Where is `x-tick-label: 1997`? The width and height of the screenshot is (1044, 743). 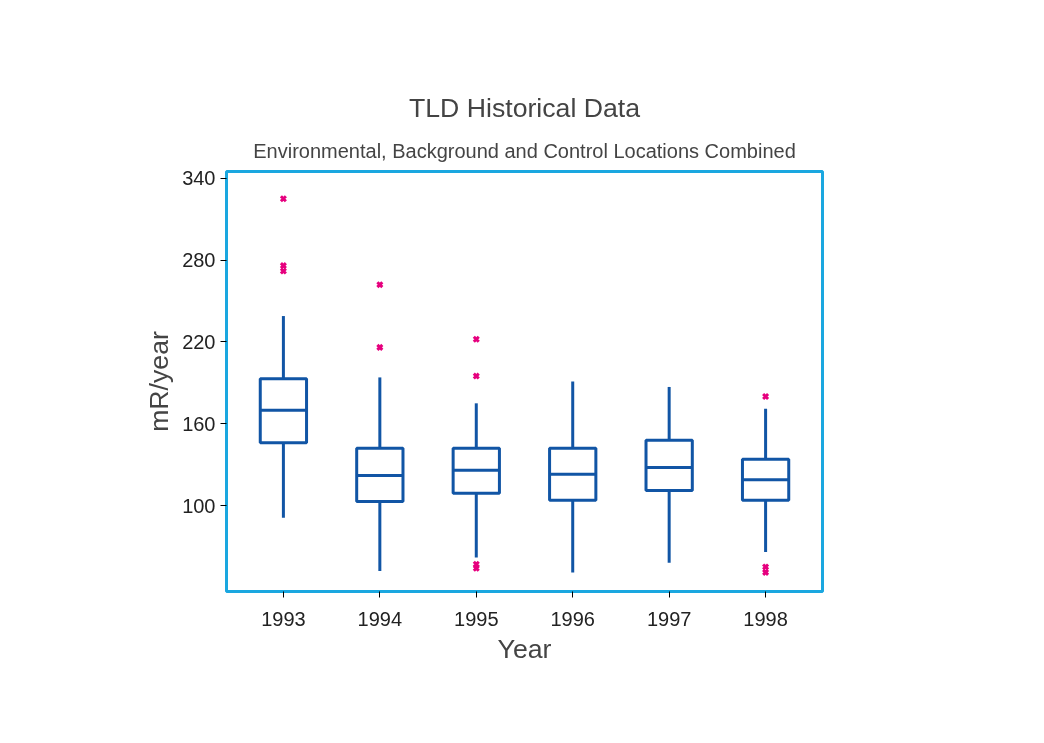 x-tick-label: 1997 is located at coordinates (669, 618).